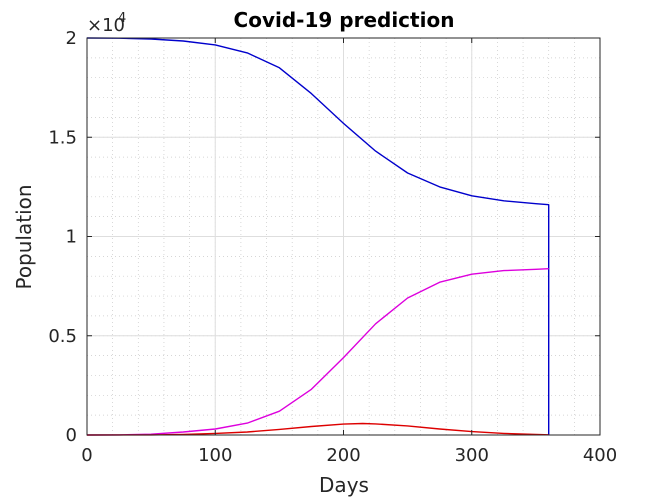  Describe the element at coordinates (600, 455) in the screenshot. I see `x-tick-label: 400` at that location.